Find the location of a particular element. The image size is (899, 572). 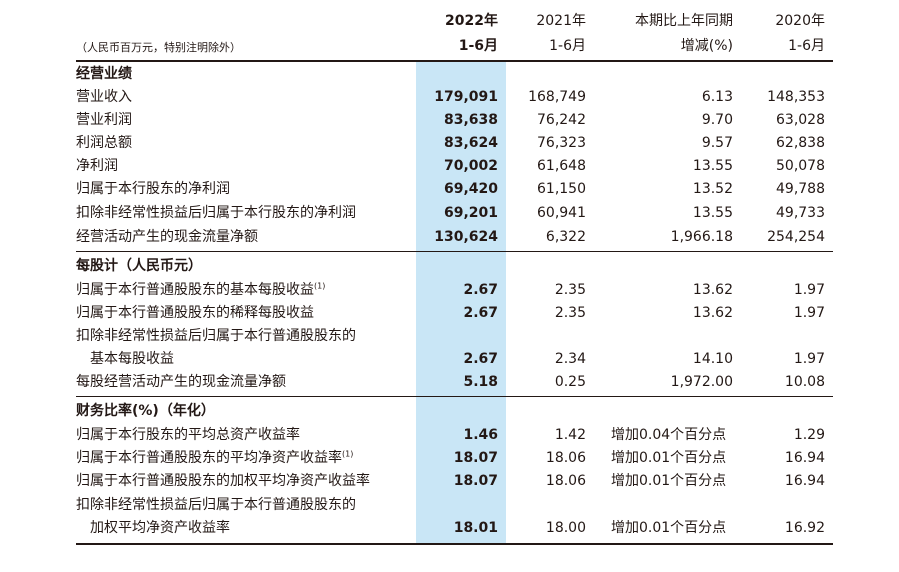

col-2020-year: 2020年 is located at coordinates (800, 21).